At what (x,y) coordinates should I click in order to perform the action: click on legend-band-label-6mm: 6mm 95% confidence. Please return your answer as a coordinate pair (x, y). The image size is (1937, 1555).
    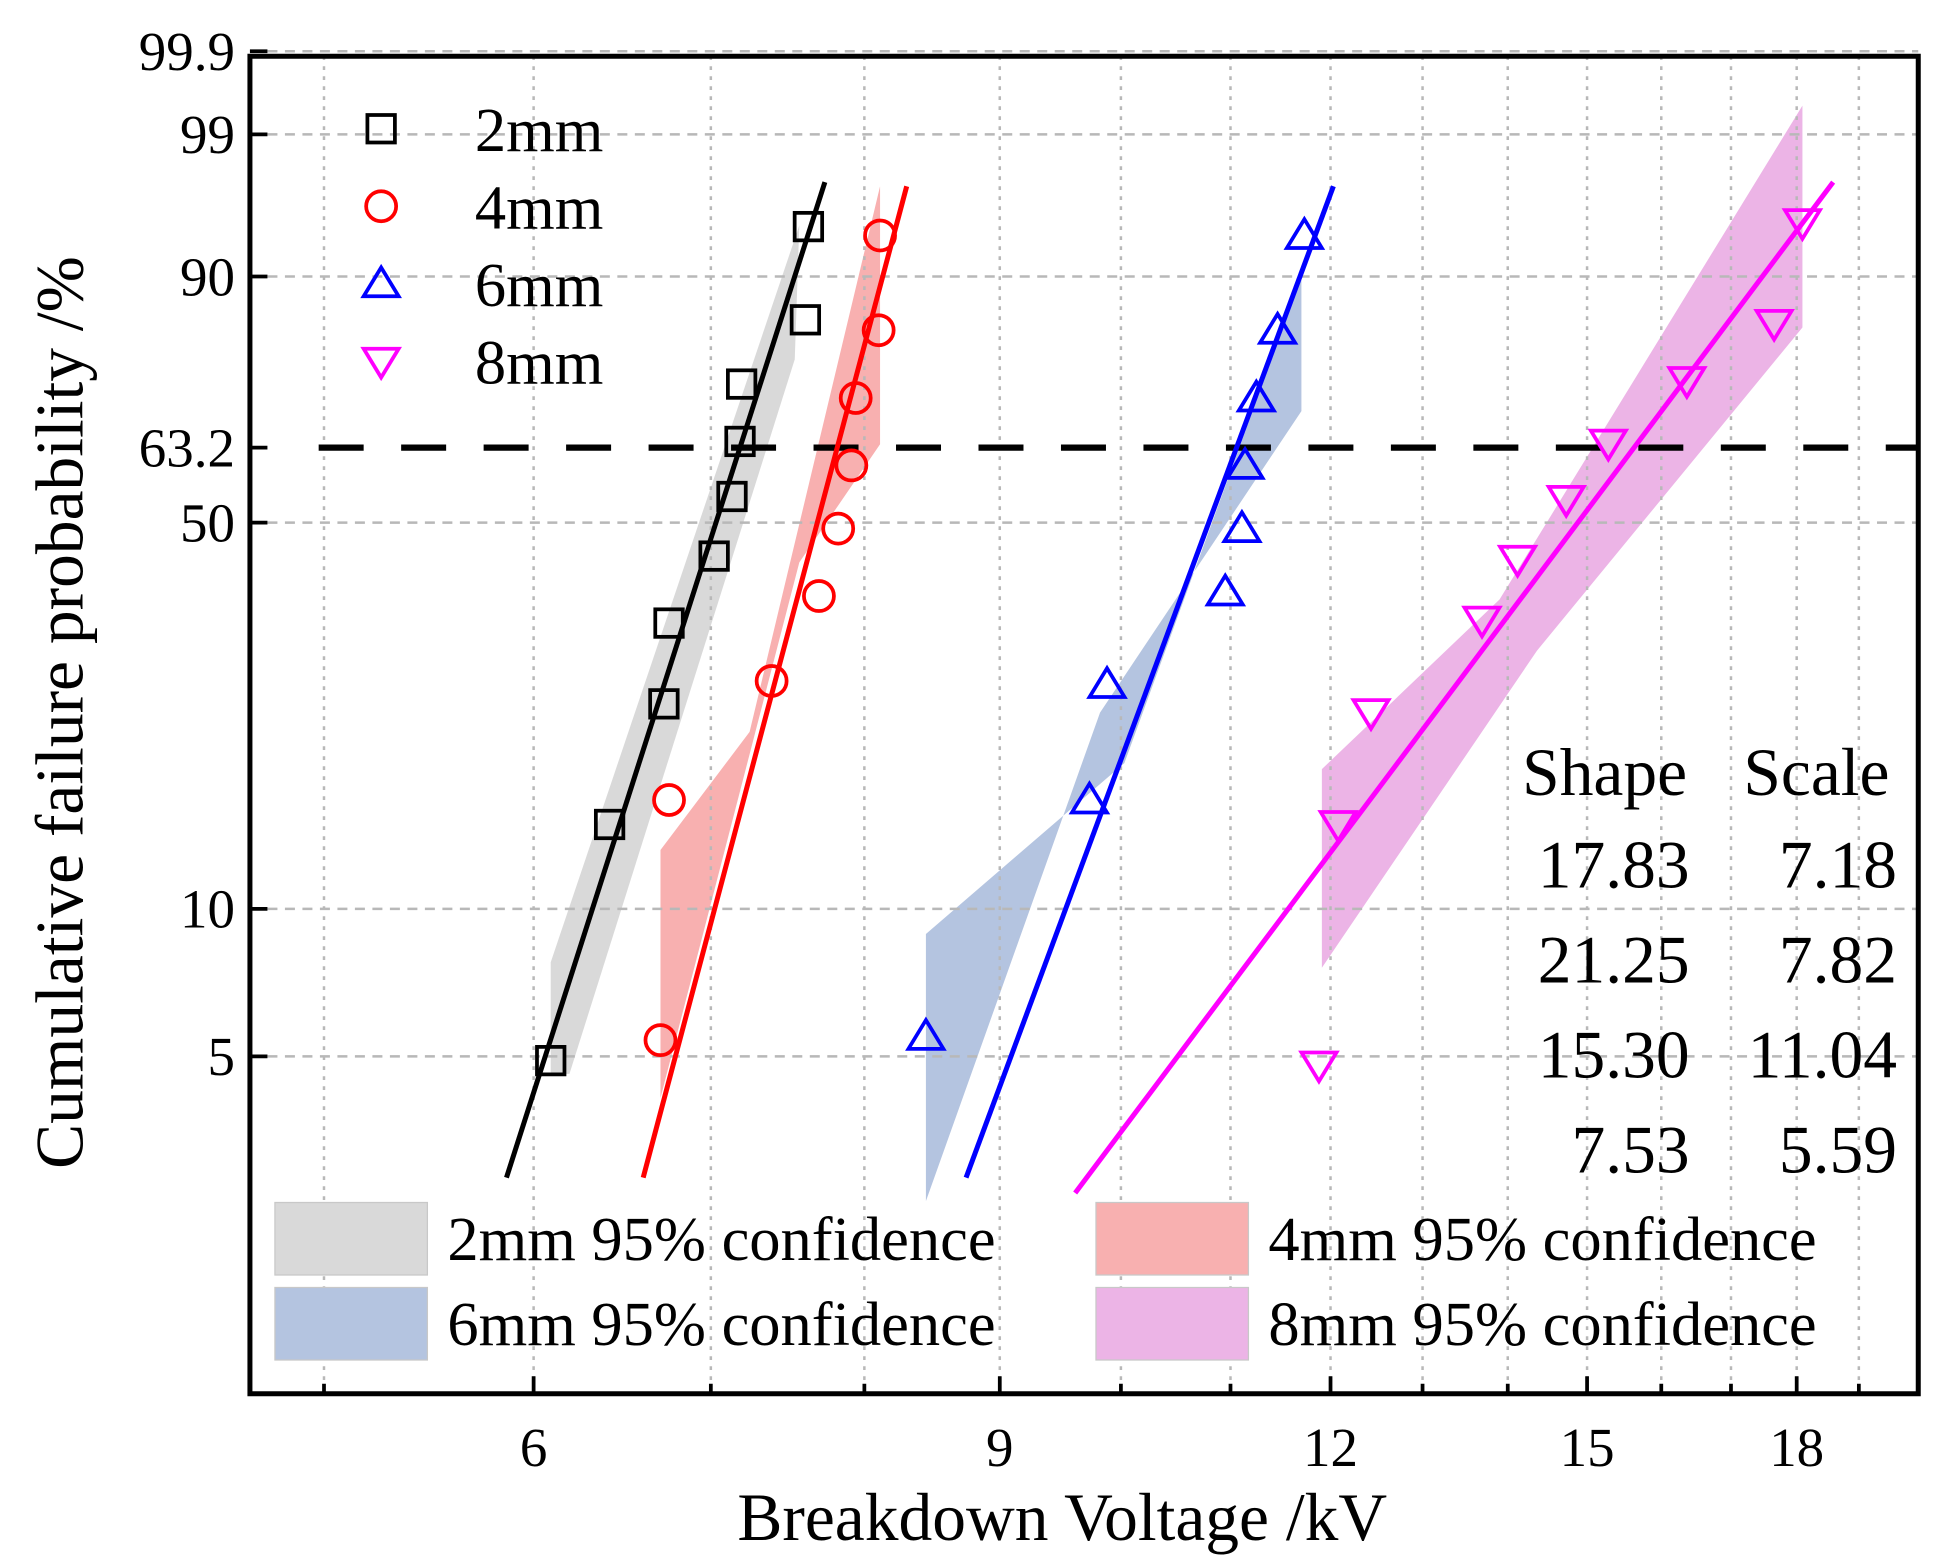
    Looking at the image, I should click on (721, 1324).